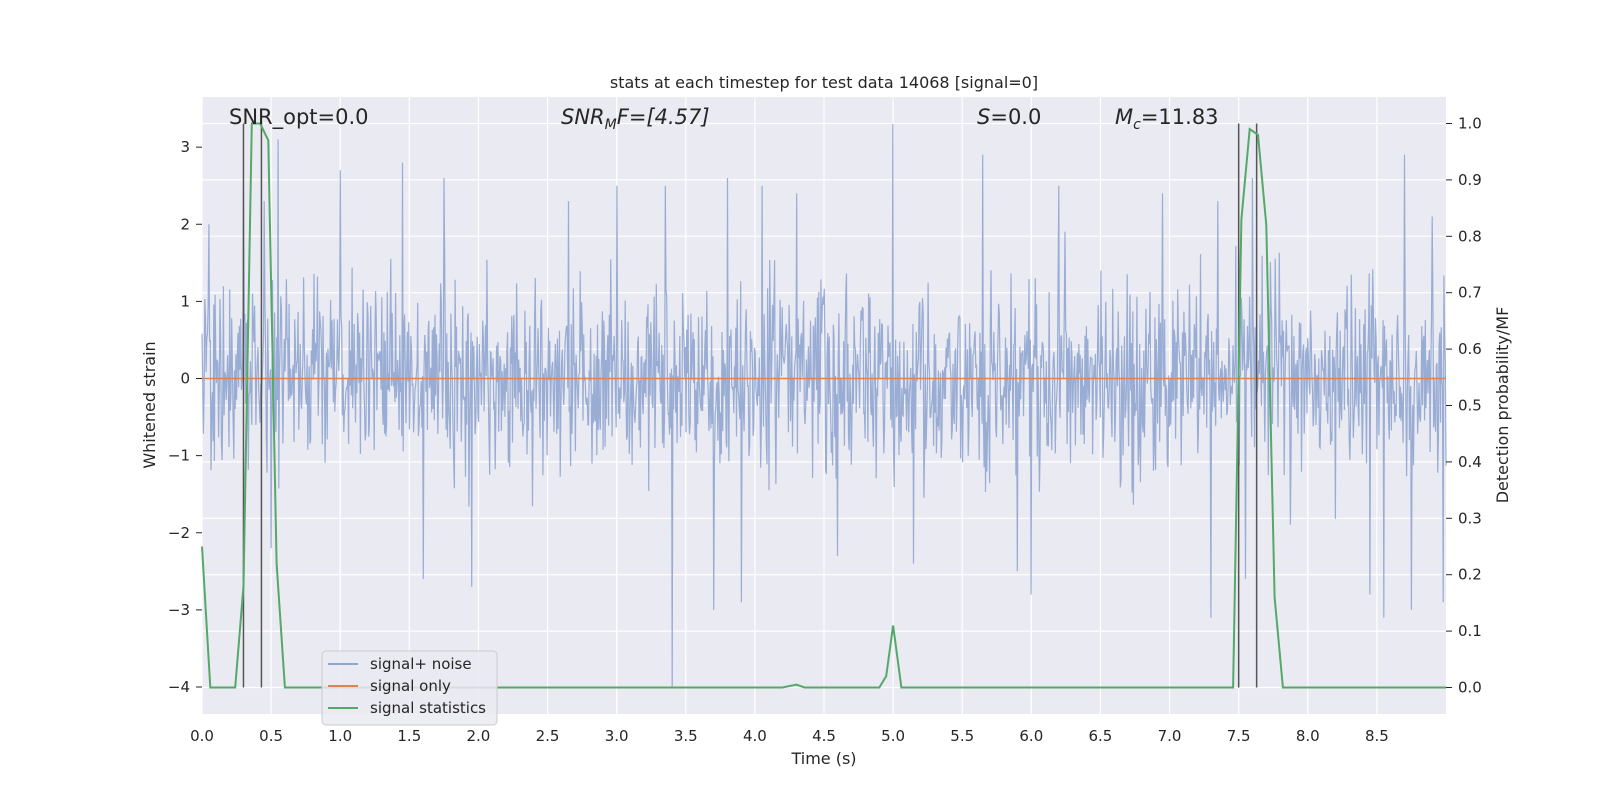 The width and height of the screenshot is (1600, 800). Describe the element at coordinates (179, 533) in the screenshot. I see `y-tick-label: −2` at that location.